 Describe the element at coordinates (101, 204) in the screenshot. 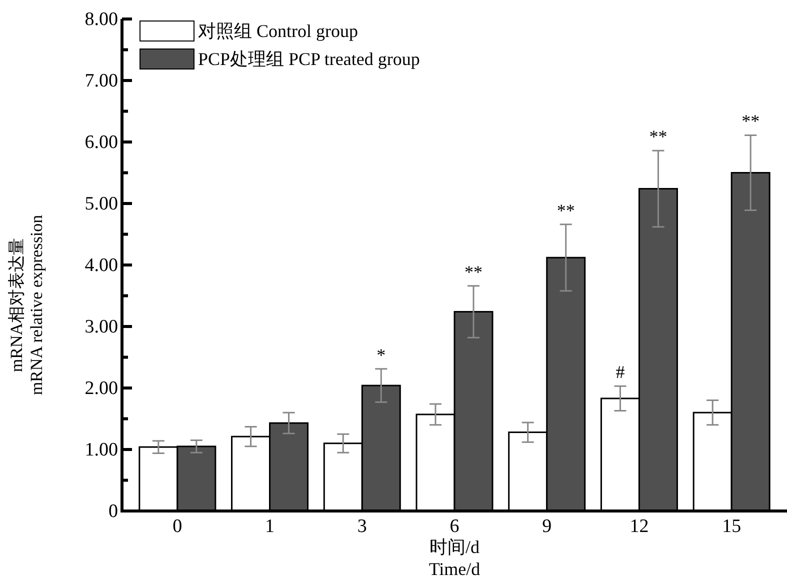

I see `y-tick-label: 5.00` at that location.